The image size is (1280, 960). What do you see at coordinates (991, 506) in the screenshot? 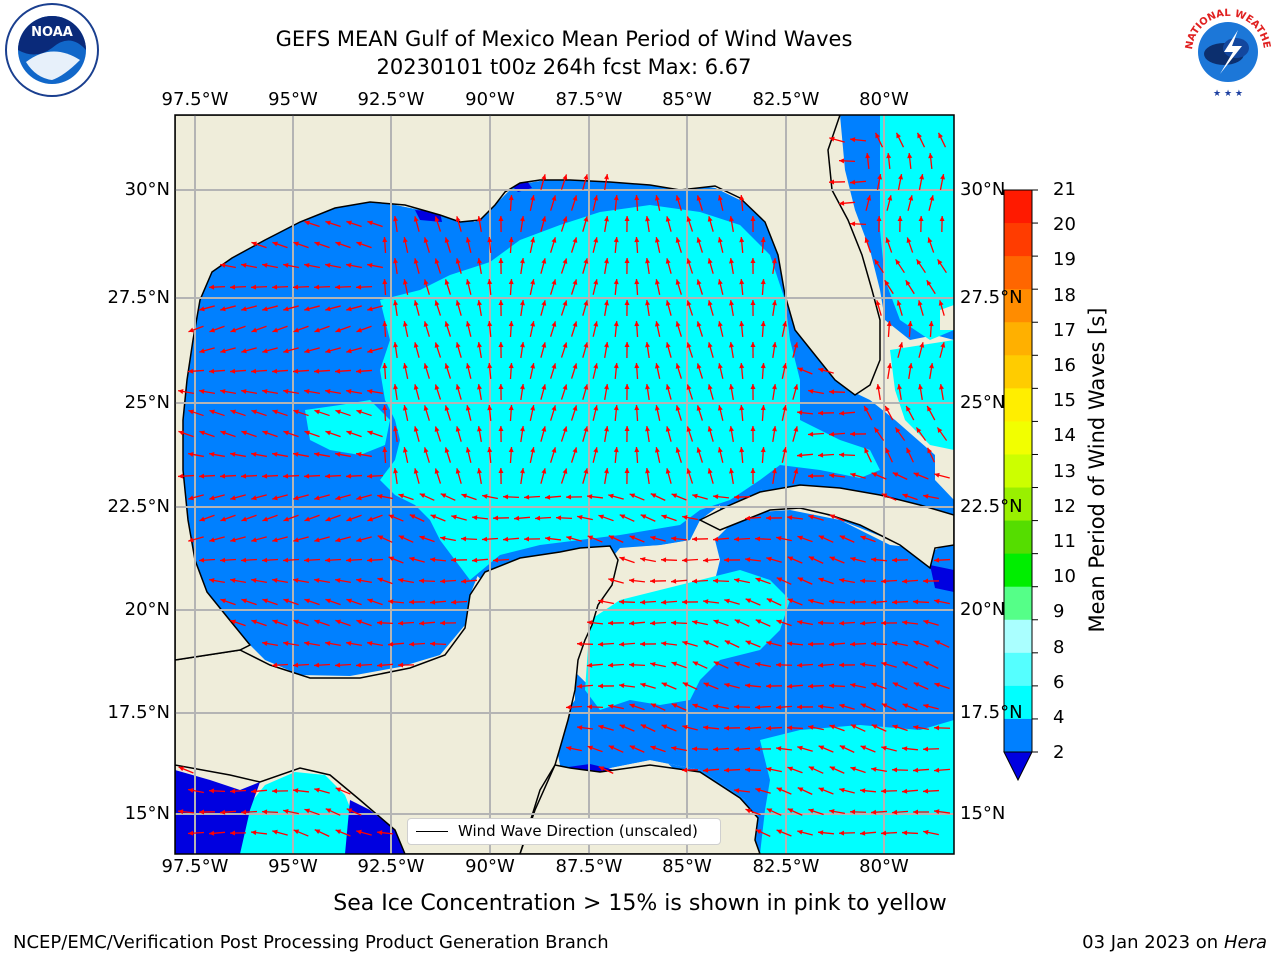
I see `lat-label-right: 22.5°N` at bounding box center [991, 506].